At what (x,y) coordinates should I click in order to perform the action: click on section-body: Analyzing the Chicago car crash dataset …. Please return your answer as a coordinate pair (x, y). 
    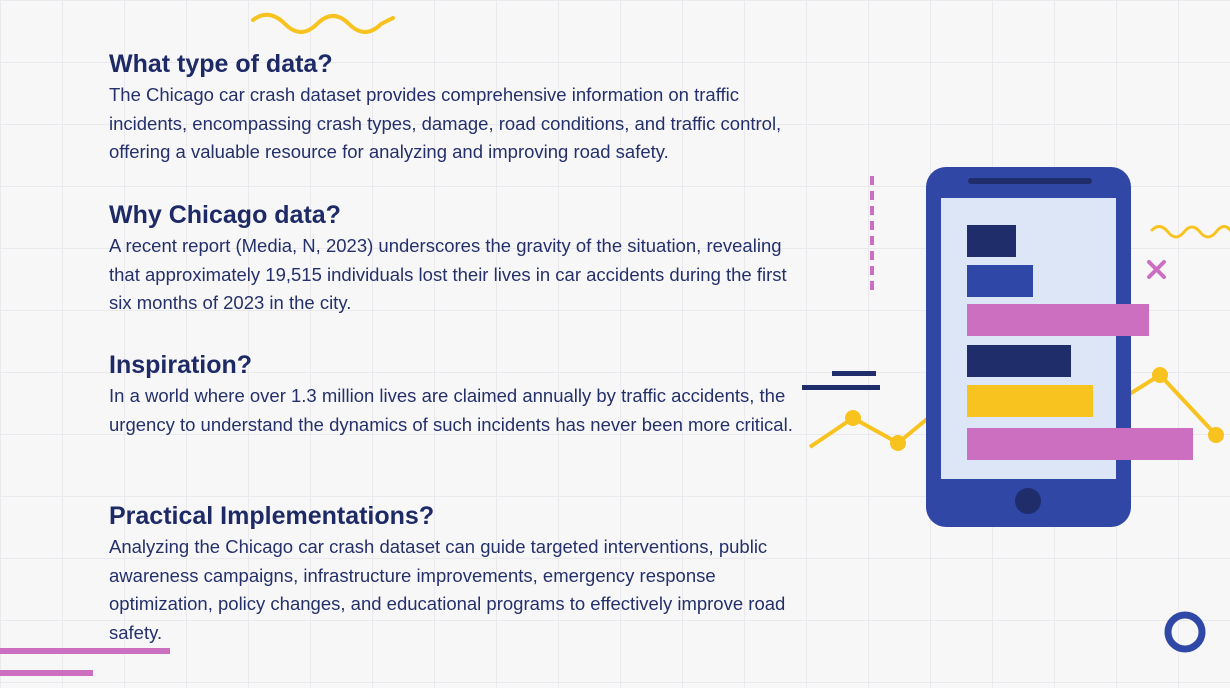
    Looking at the image, I should click on (447, 589).